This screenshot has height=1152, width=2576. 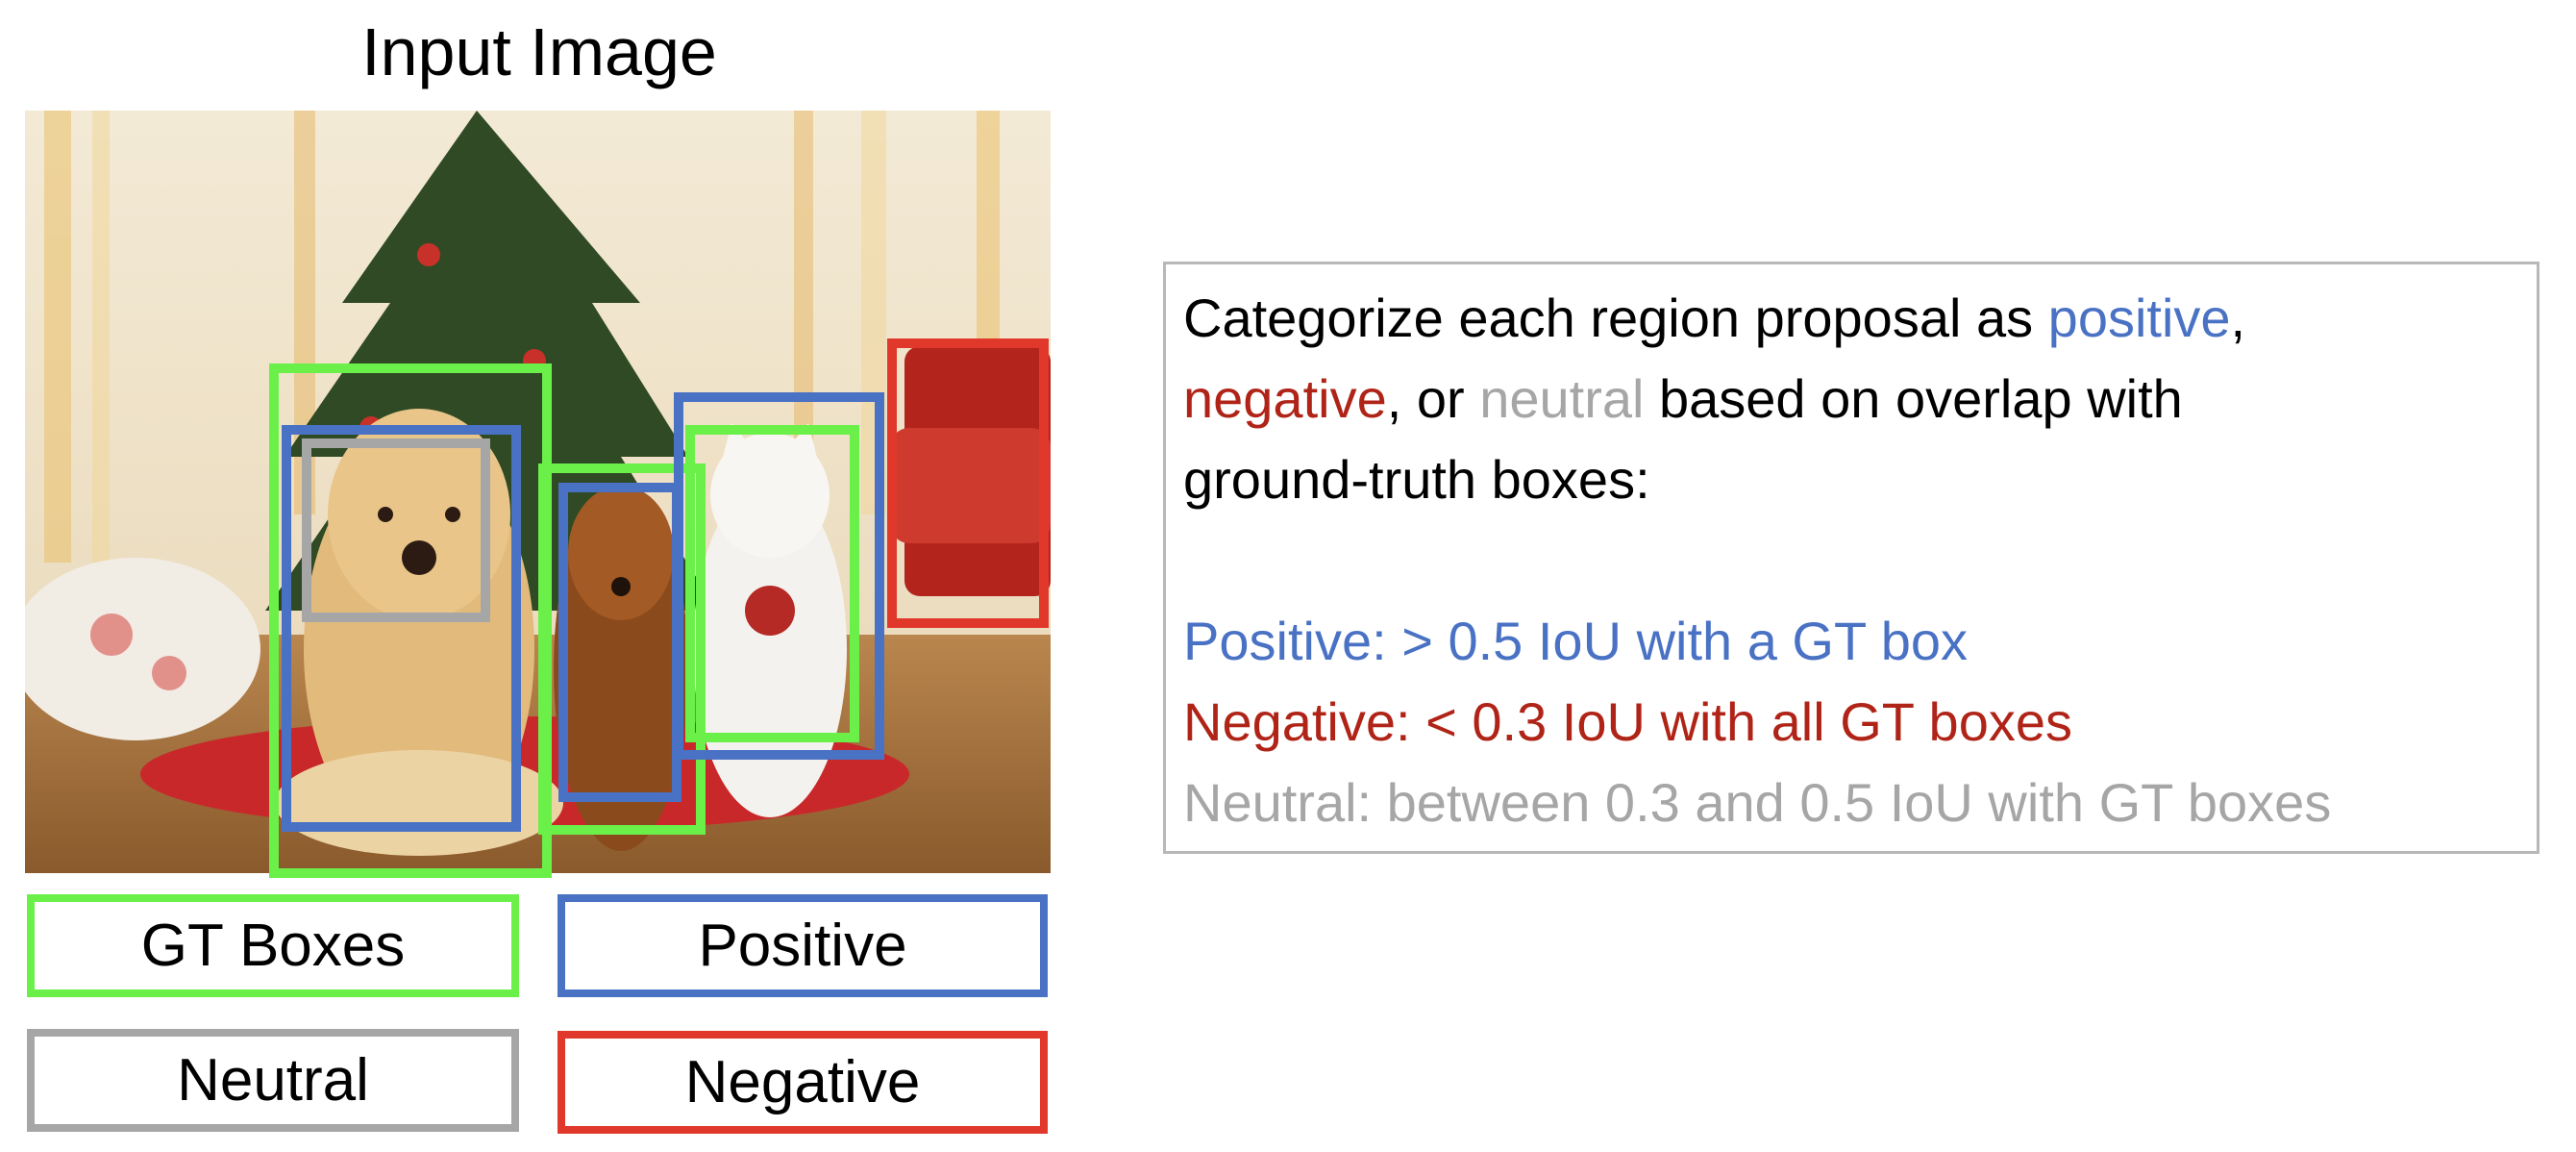 What do you see at coordinates (1562, 399) in the screenshot?
I see `neutral-word: neutral` at bounding box center [1562, 399].